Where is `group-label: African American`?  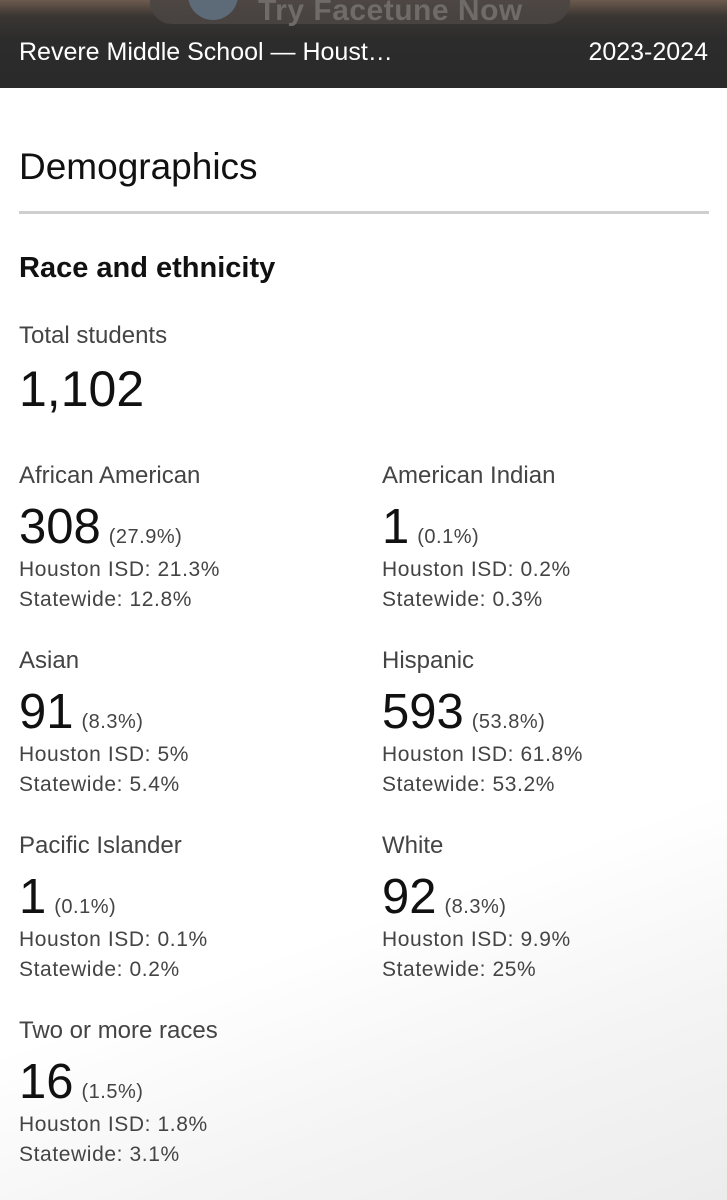 group-label: African American is located at coordinates (110, 475).